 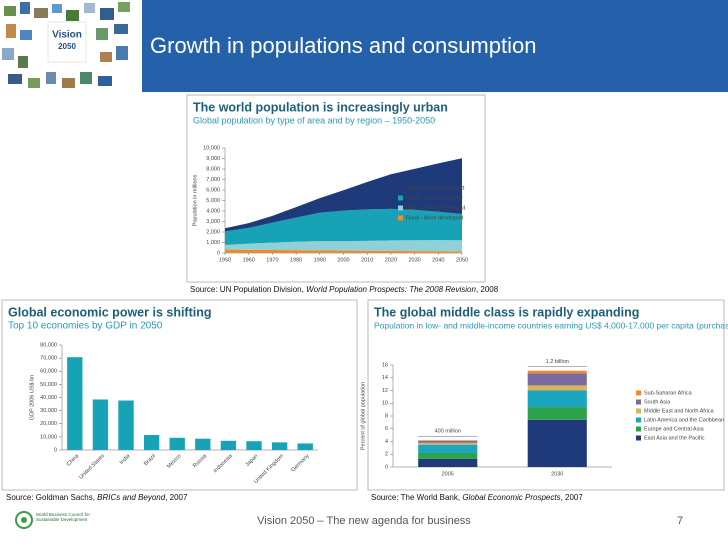 What do you see at coordinates (386, 455) in the screenshot?
I see `y-tick-label: 2` at bounding box center [386, 455].